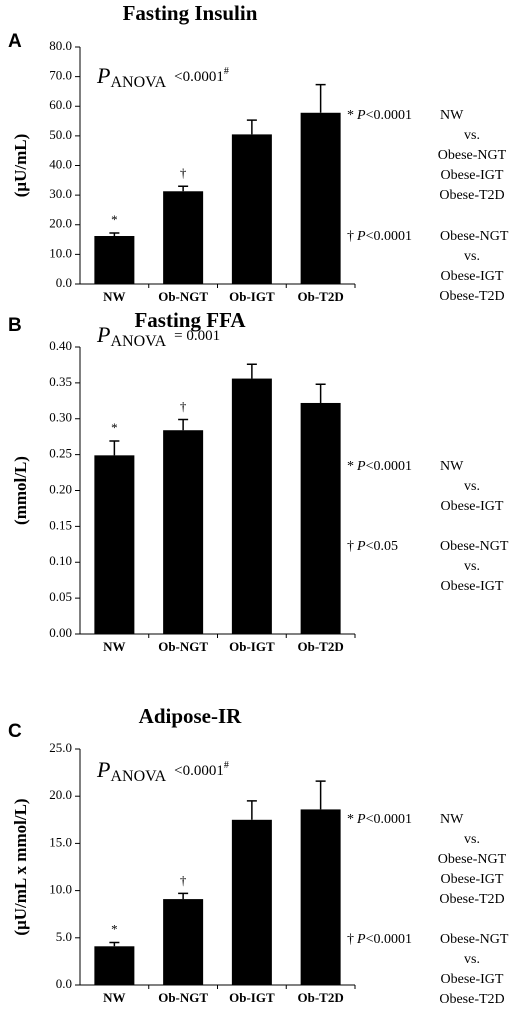  Describe the element at coordinates (60, 453) in the screenshot. I see `y-tick-label: 0.25` at that location.